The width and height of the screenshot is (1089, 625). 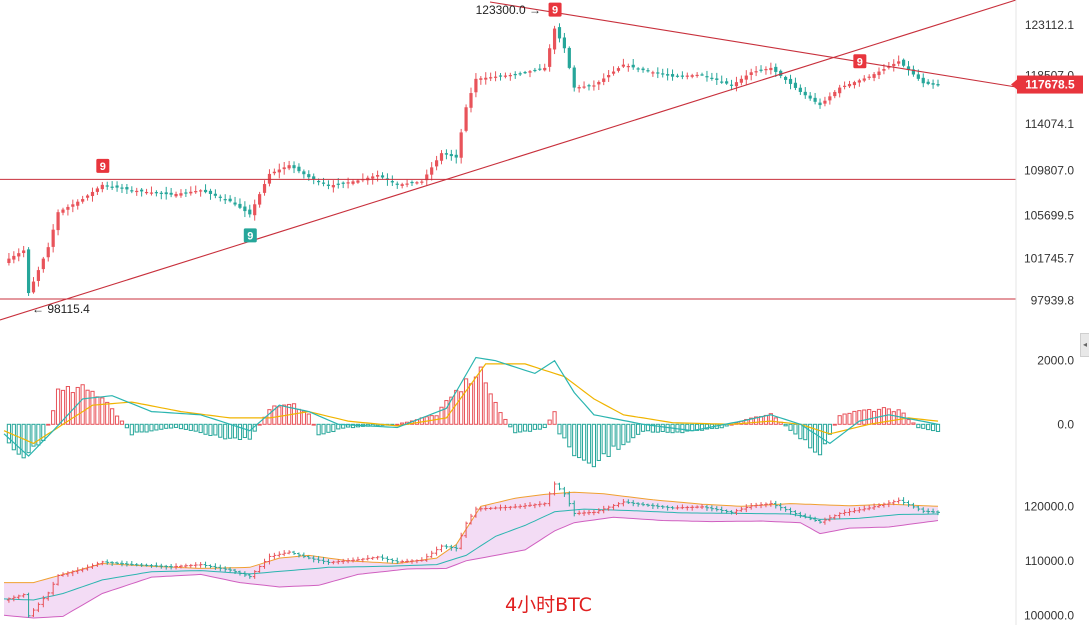 What do you see at coordinates (753, 44) in the screenshot?
I see `resistance-trend-line` at bounding box center [753, 44].